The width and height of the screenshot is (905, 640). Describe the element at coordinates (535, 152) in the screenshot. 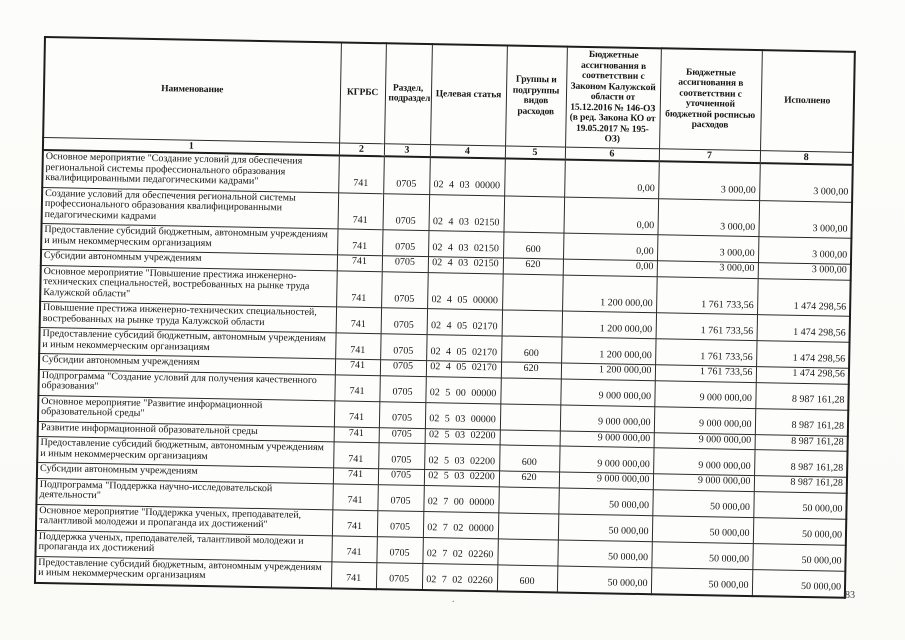

I see `column-number-5: 5` at that location.